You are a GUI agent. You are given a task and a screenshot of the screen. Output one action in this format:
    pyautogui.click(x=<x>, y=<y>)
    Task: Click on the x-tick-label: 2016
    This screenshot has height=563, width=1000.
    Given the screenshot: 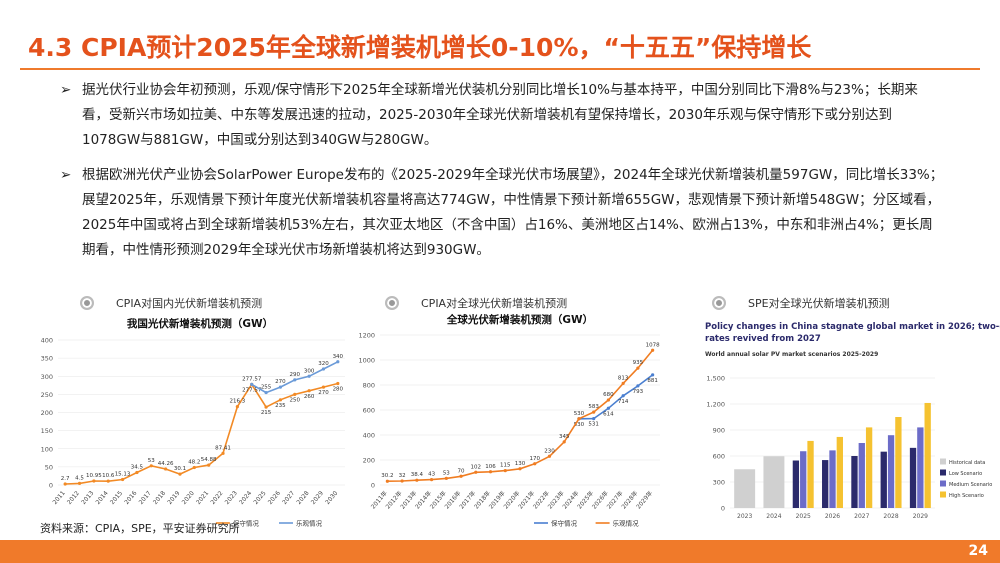 What is the action you would take?
    pyautogui.click(x=130, y=498)
    